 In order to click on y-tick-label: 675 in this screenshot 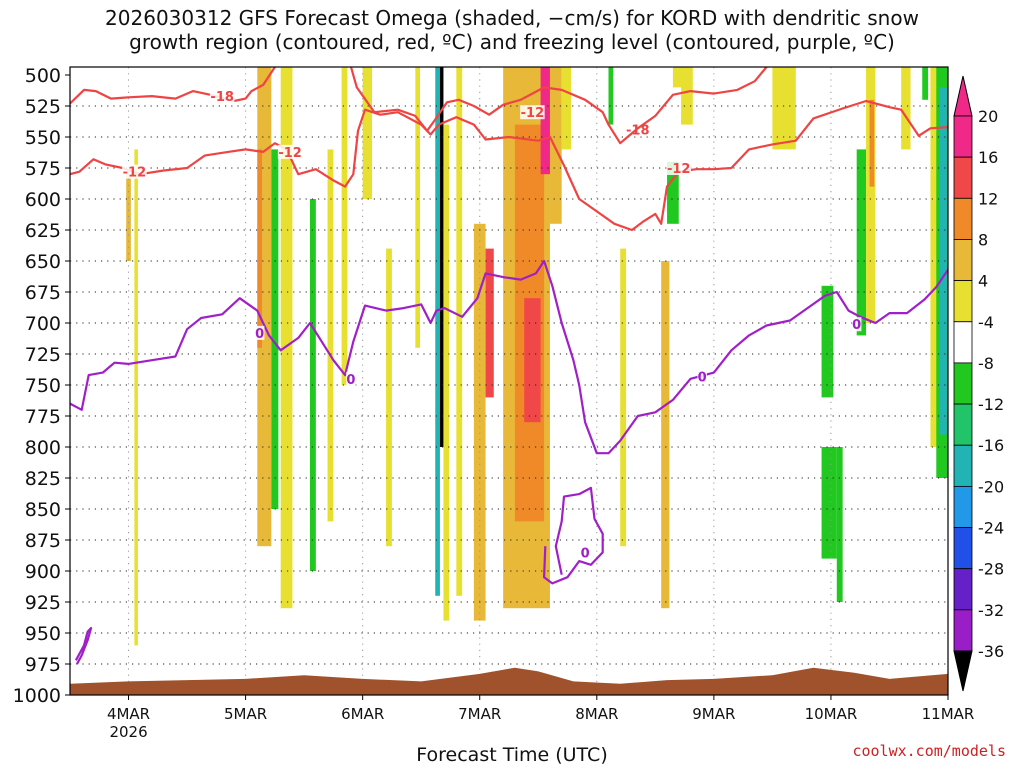, I will do `click(43, 293)`.